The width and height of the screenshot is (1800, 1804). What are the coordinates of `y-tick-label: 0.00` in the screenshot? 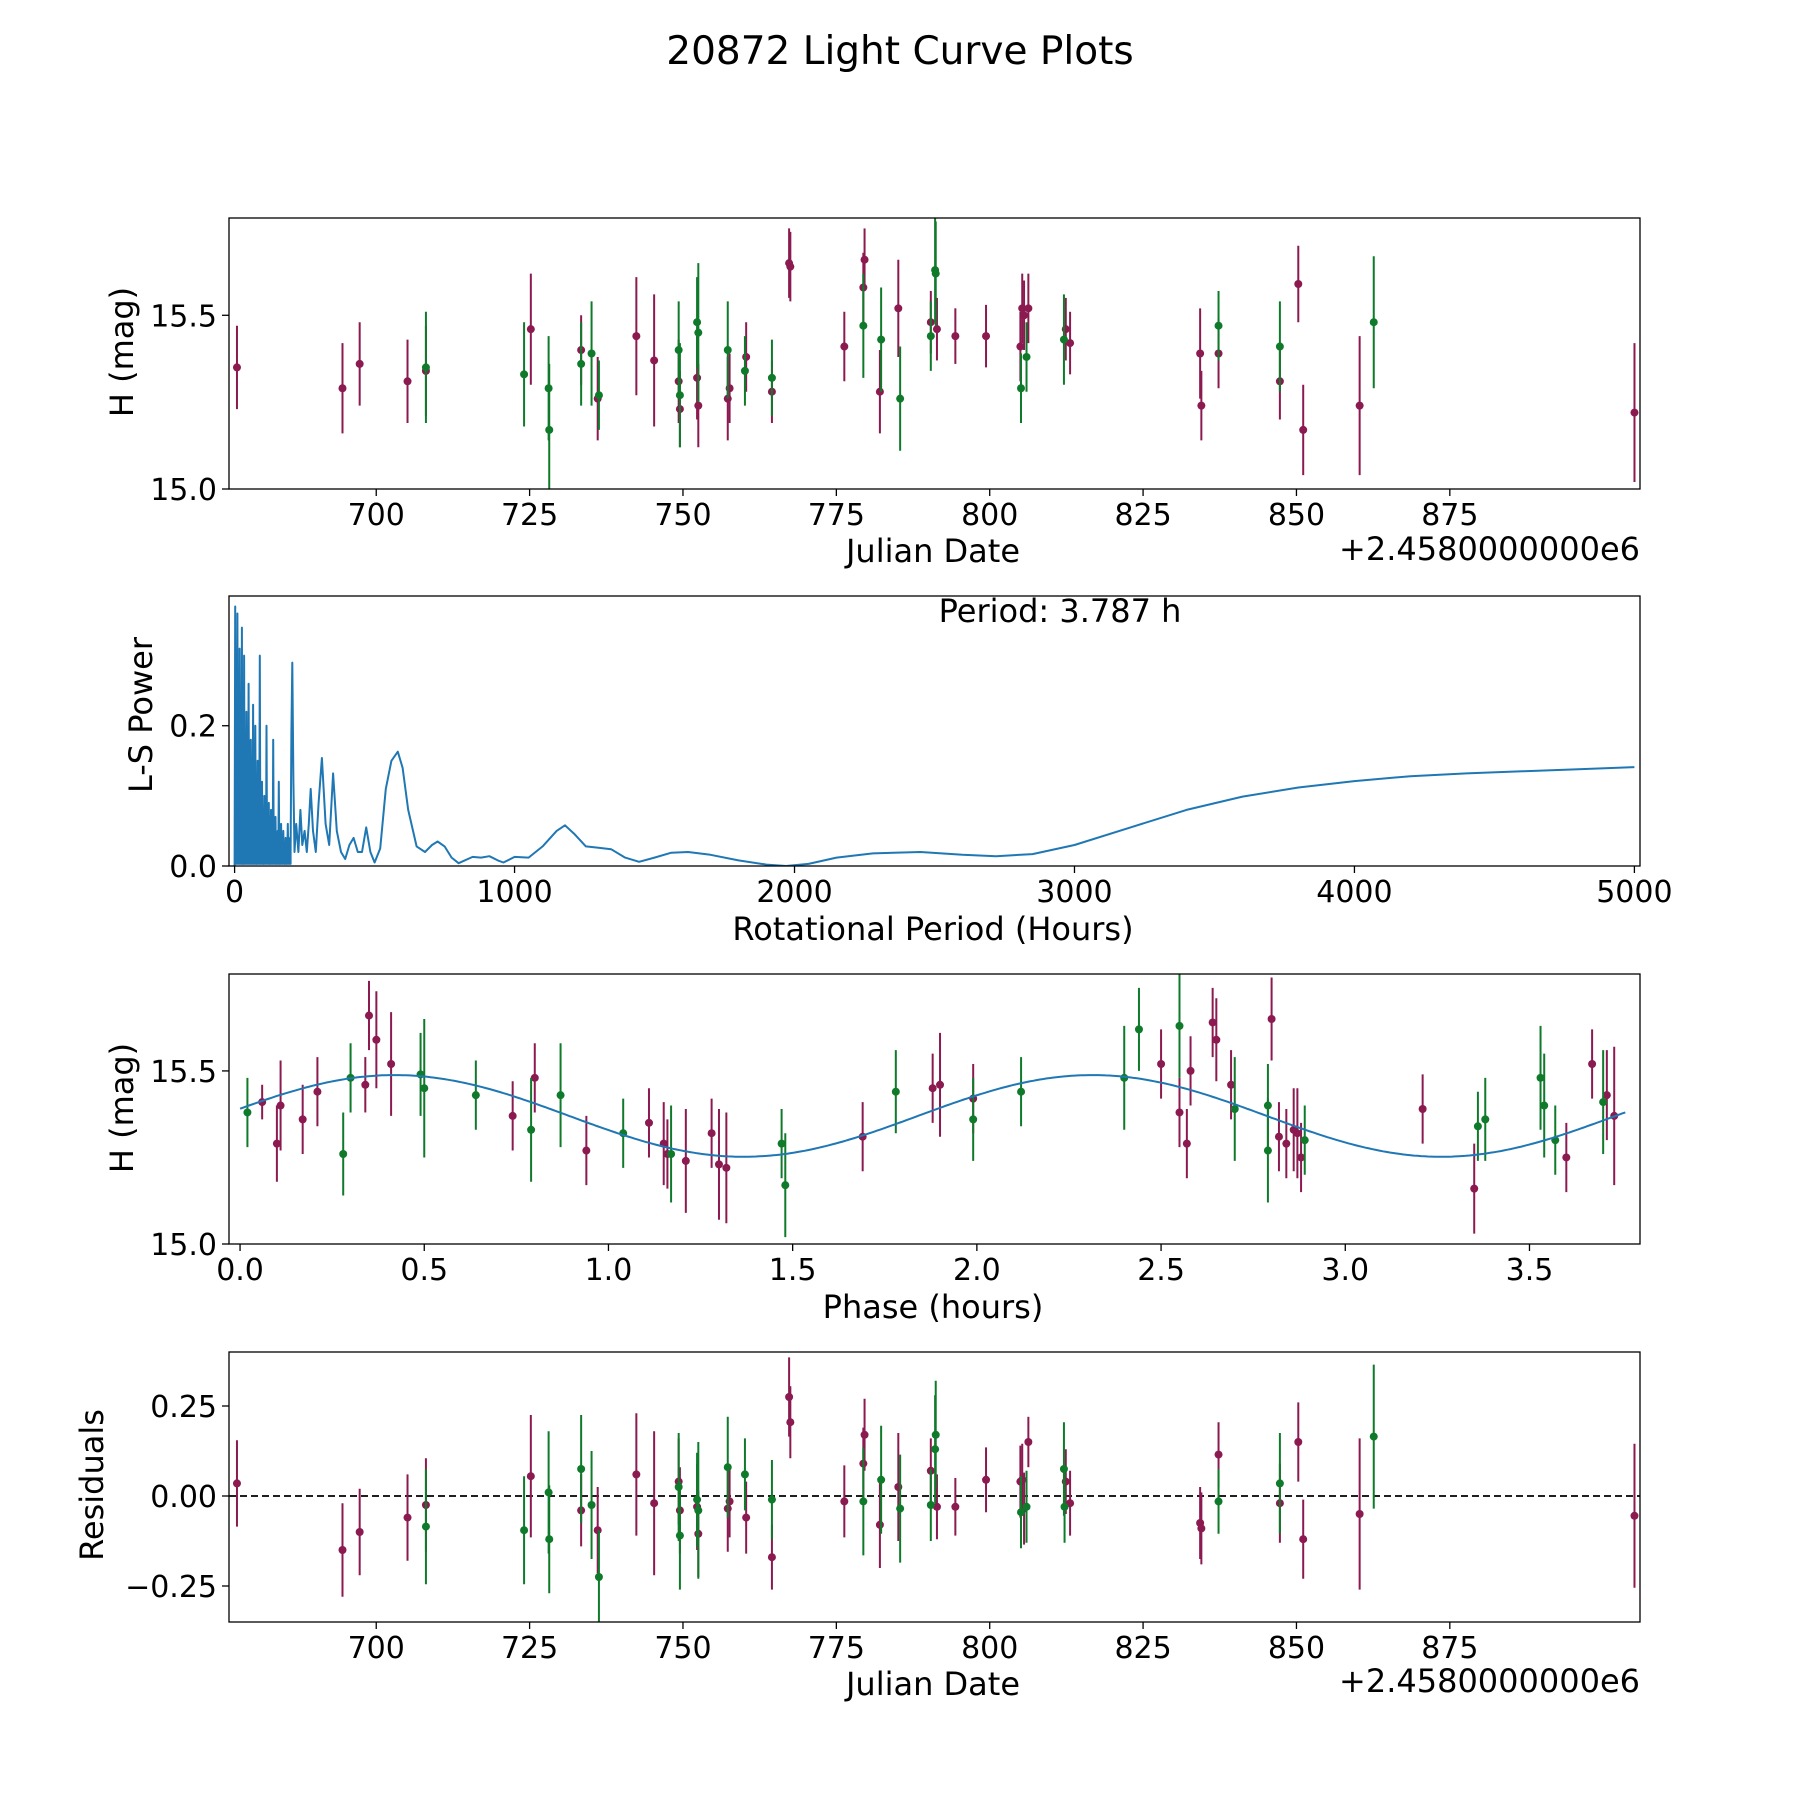 It's located at (183, 1497).